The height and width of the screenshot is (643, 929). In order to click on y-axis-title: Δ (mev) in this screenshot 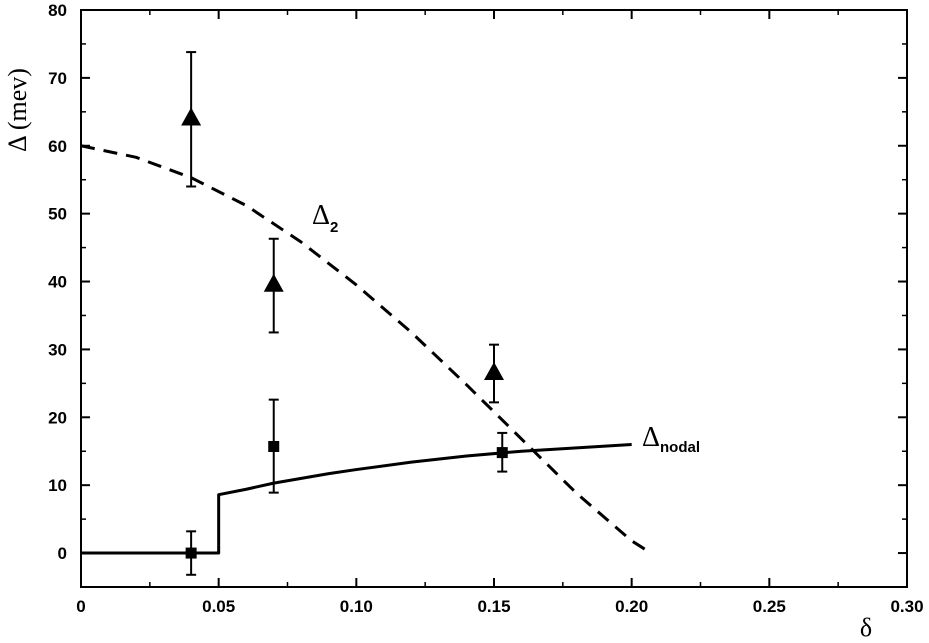, I will do `click(17, 110)`.